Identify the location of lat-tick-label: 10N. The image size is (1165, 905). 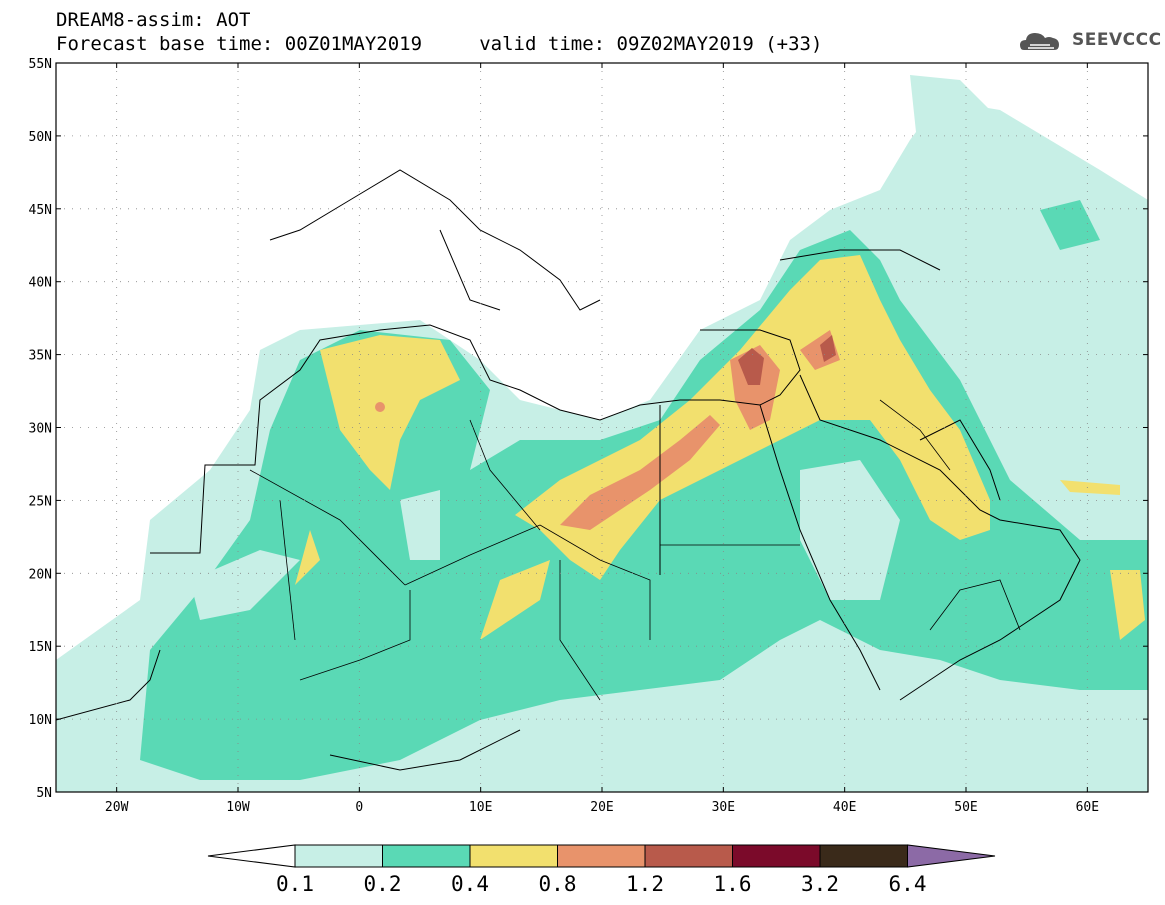
(40, 720).